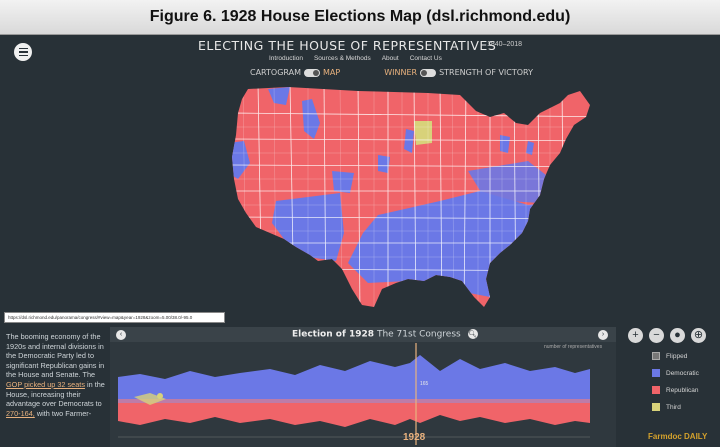  I want to click on election-title: Election of 1928, so click(333, 334).